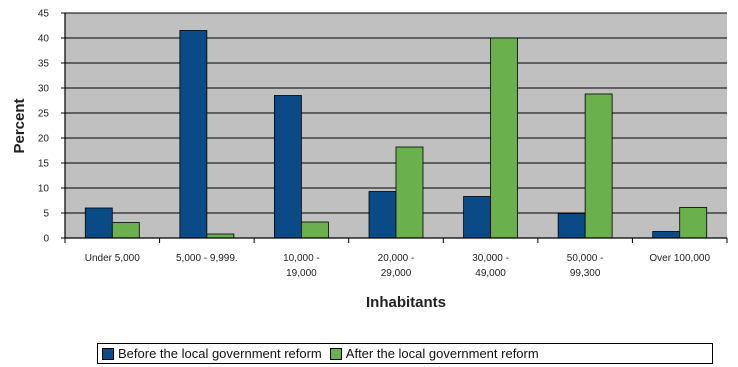  What do you see at coordinates (51, 127) in the screenshot?
I see `y-axis-ticks: 0 5 10 15 20 25 30 35 40 45` at bounding box center [51, 127].